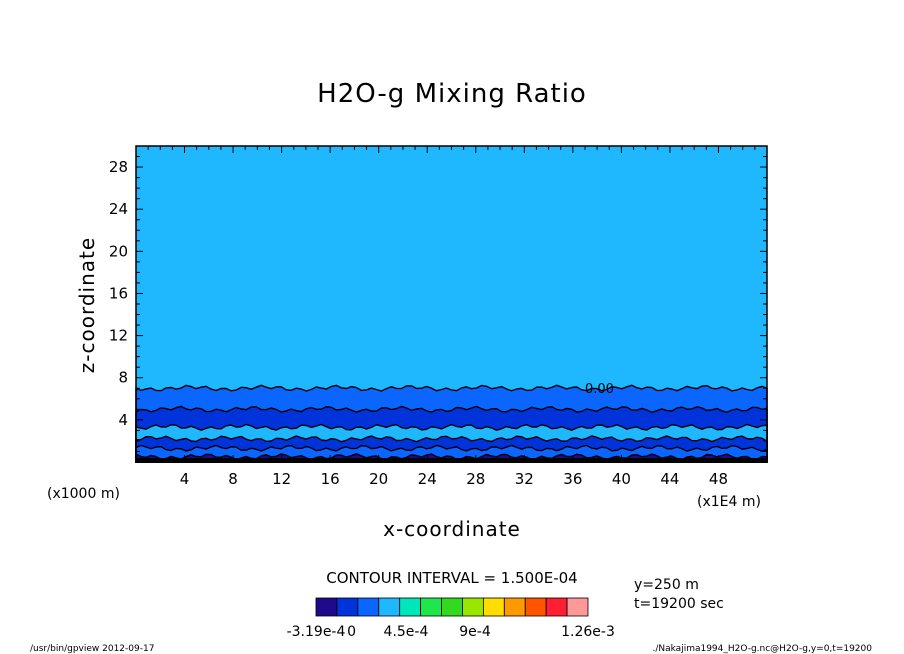 Image resolution: width=904 pixels, height=654 pixels. What do you see at coordinates (118, 209) in the screenshot?
I see `y-tick-label: 24` at bounding box center [118, 209].